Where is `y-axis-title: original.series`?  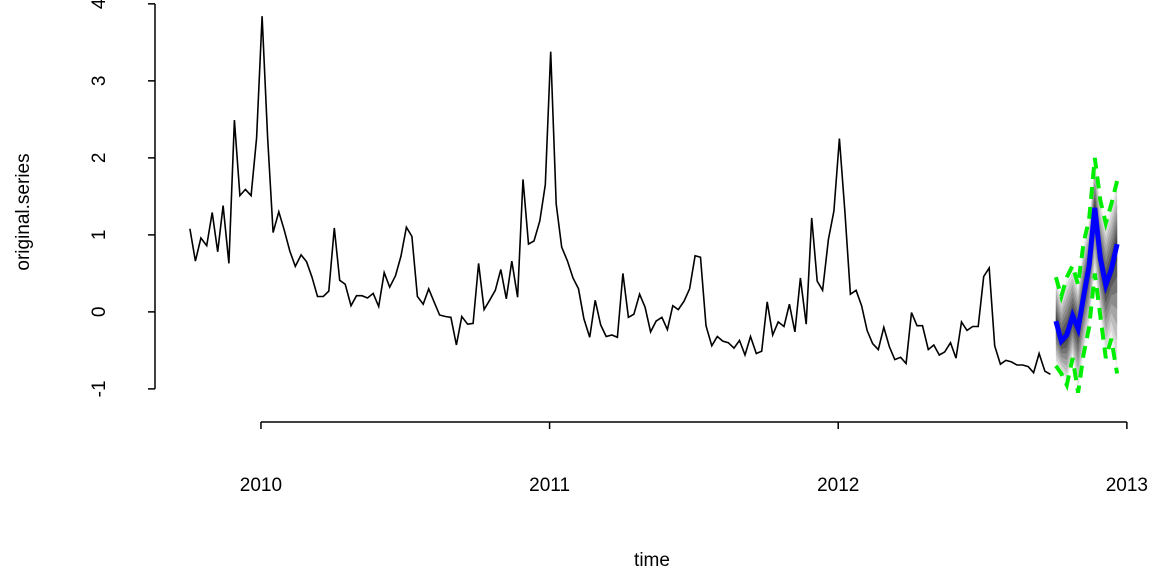 y-axis-title: original.series is located at coordinates (23, 211).